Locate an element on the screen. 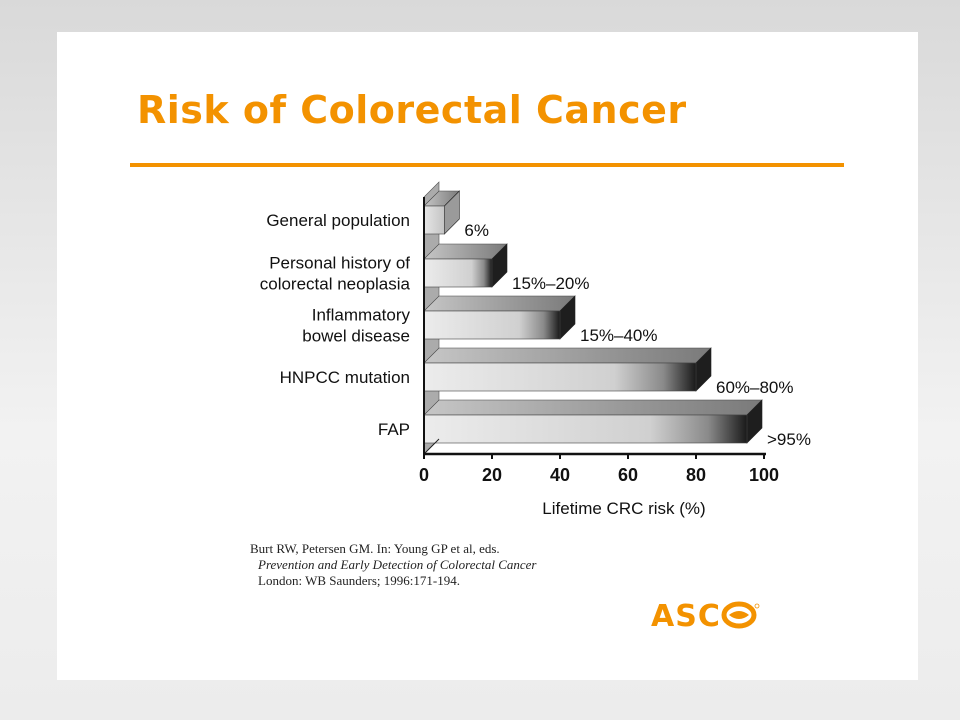 This screenshot has width=960, height=720. category-label: bowel disease is located at coordinates (356, 336).